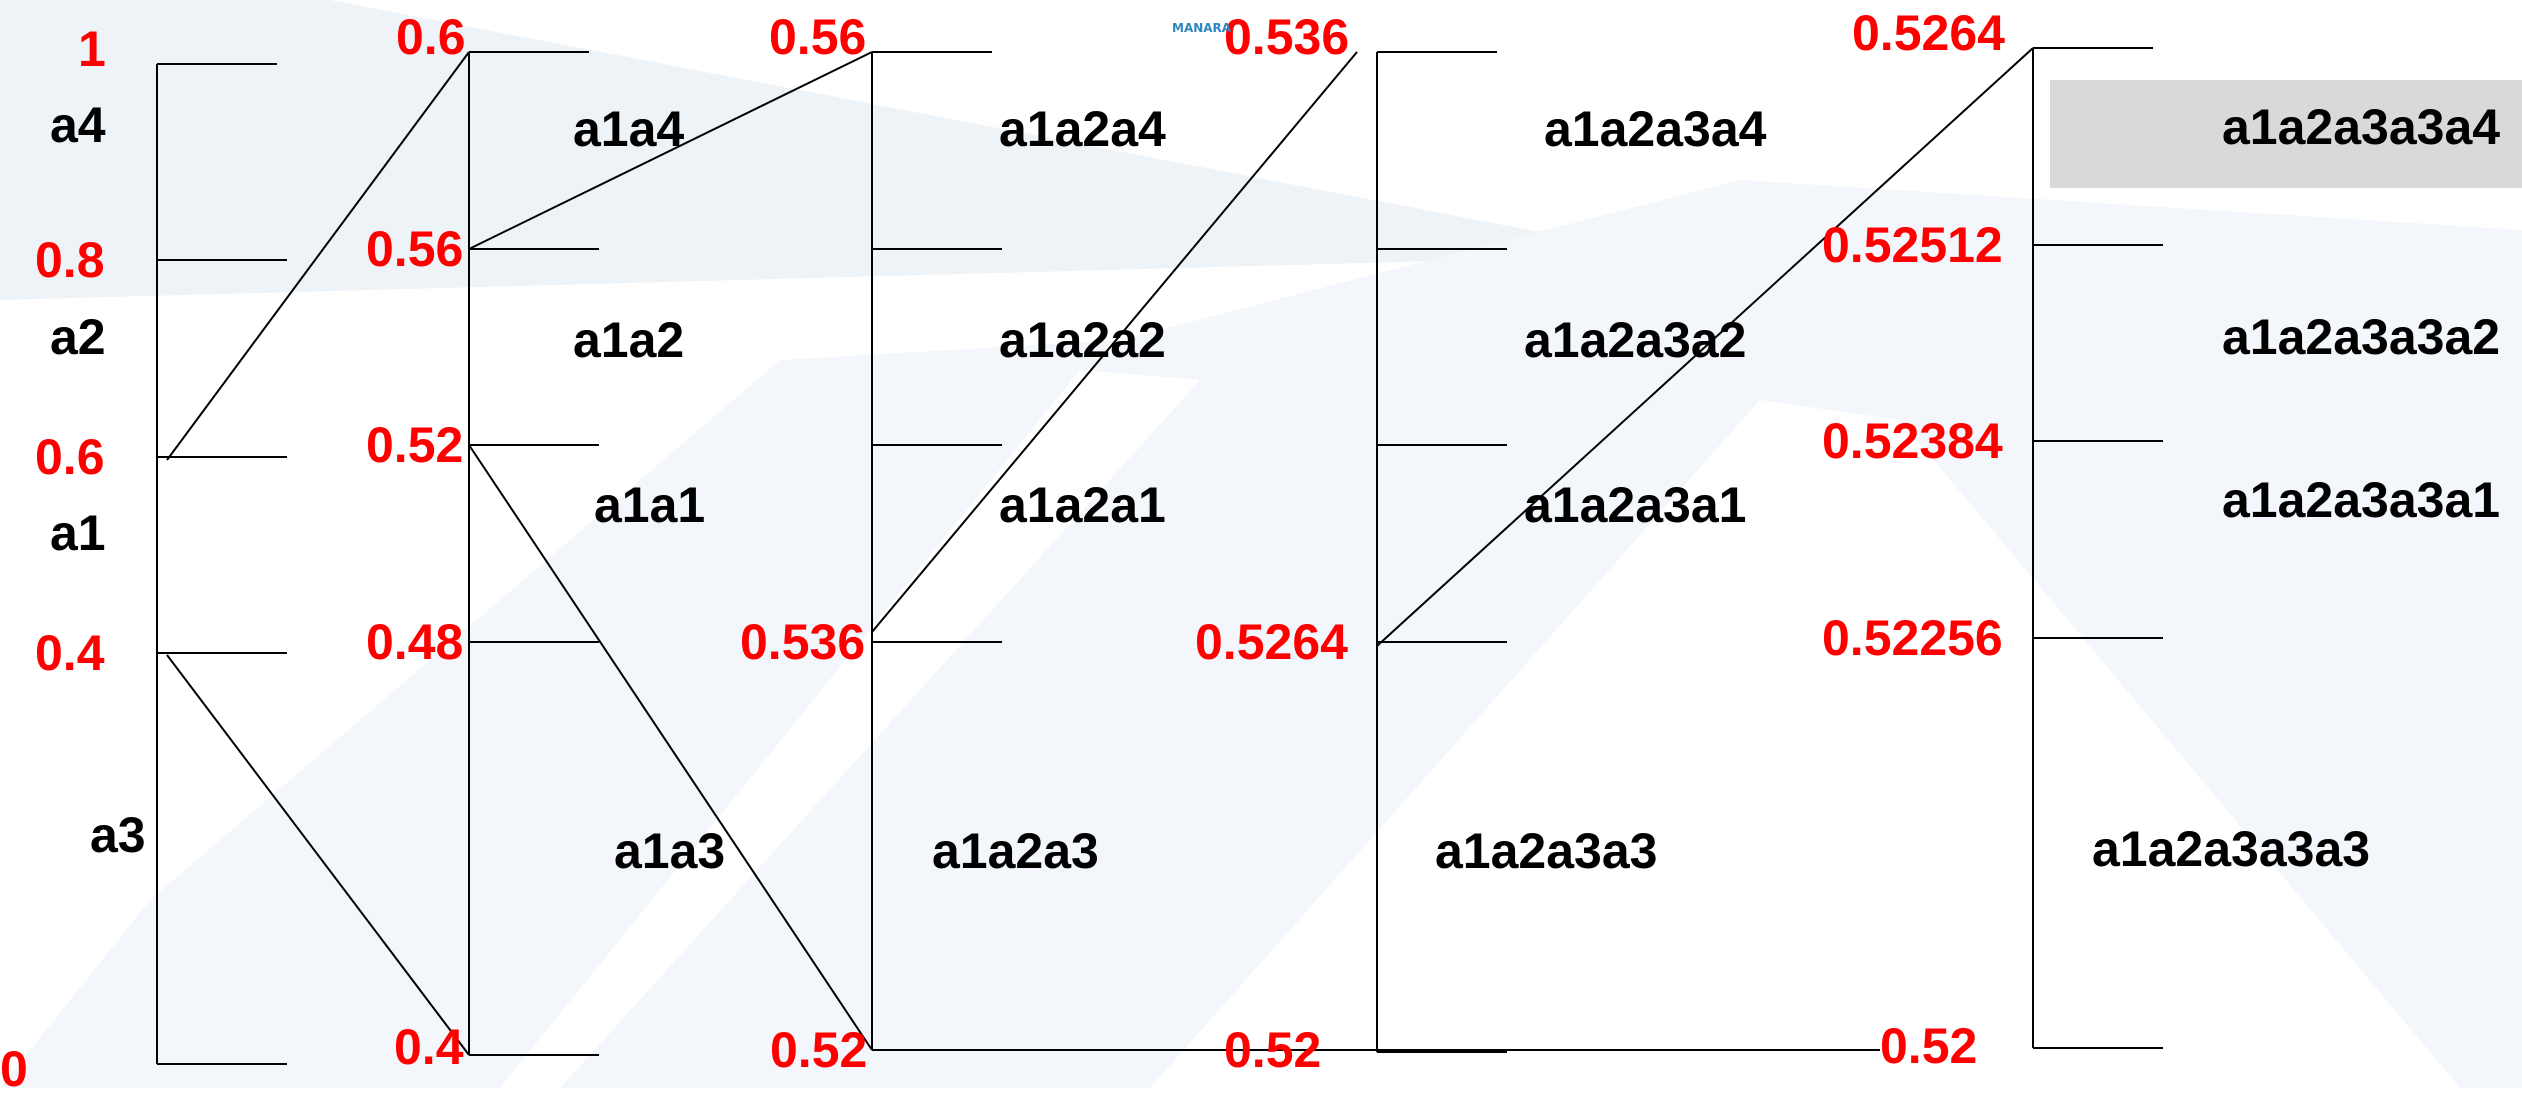 The height and width of the screenshot is (1097, 2522). I want to click on symbol-label-3-0: a1a2a4, so click(1082, 129).